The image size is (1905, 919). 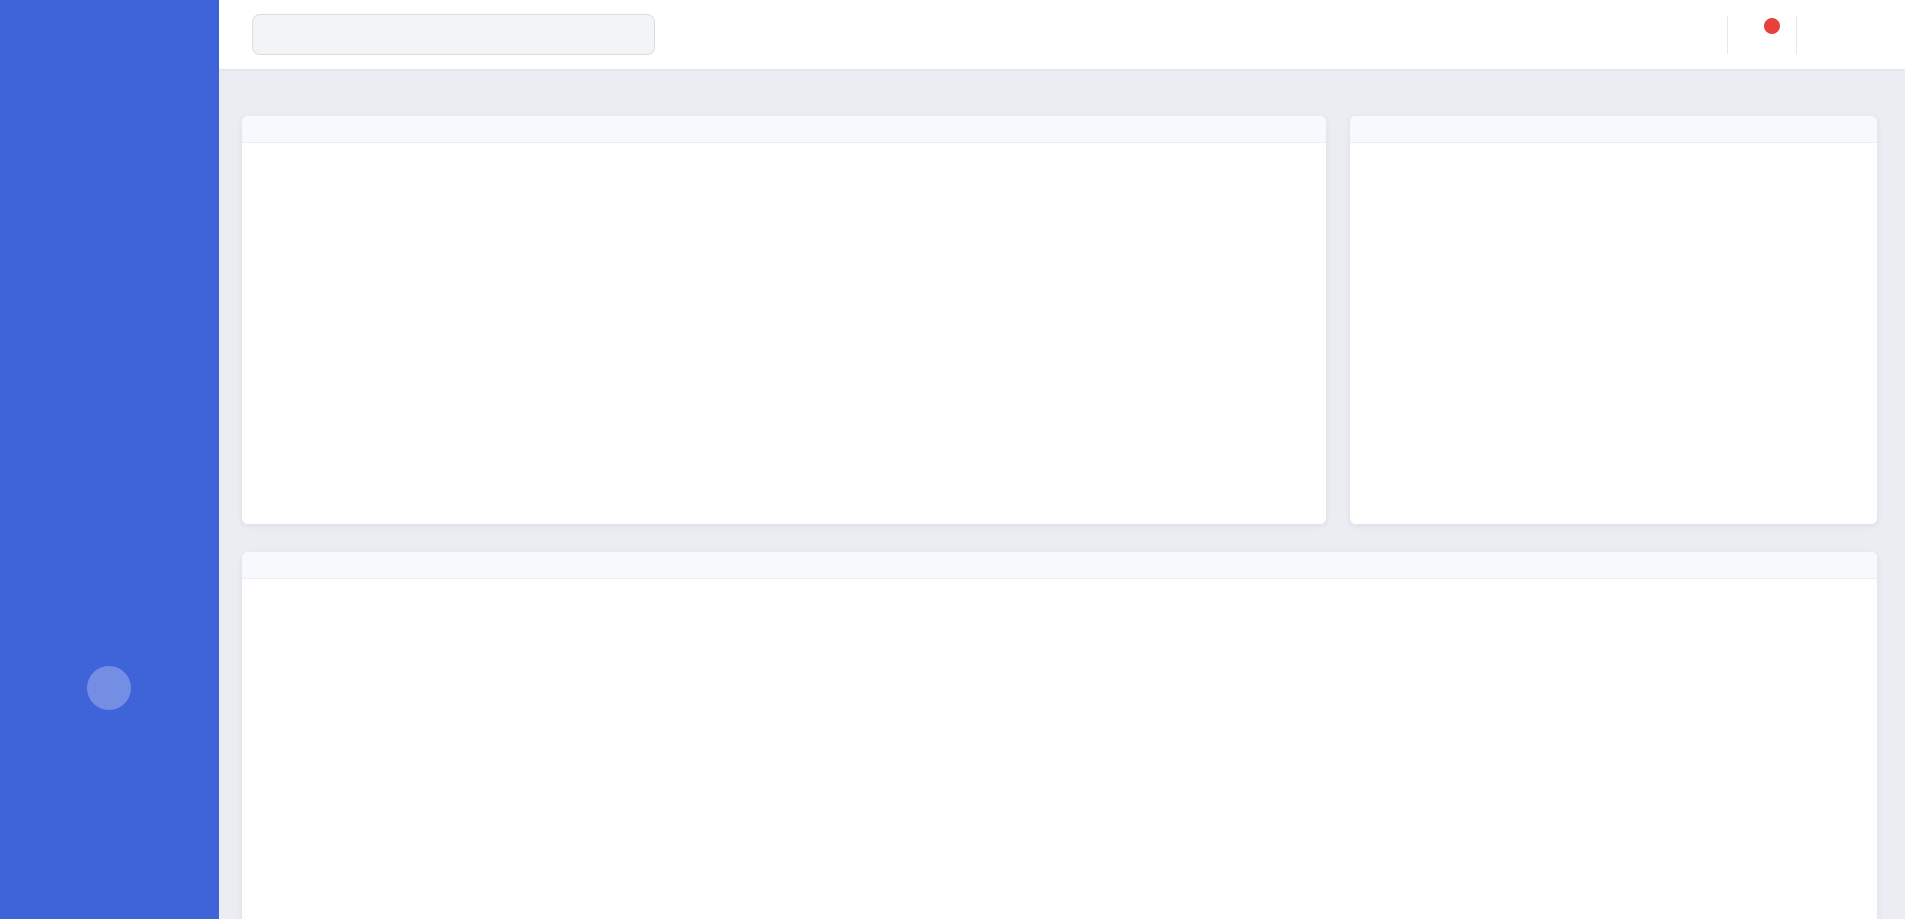 I want to click on topbar-actions, so click(x=1797, y=35).